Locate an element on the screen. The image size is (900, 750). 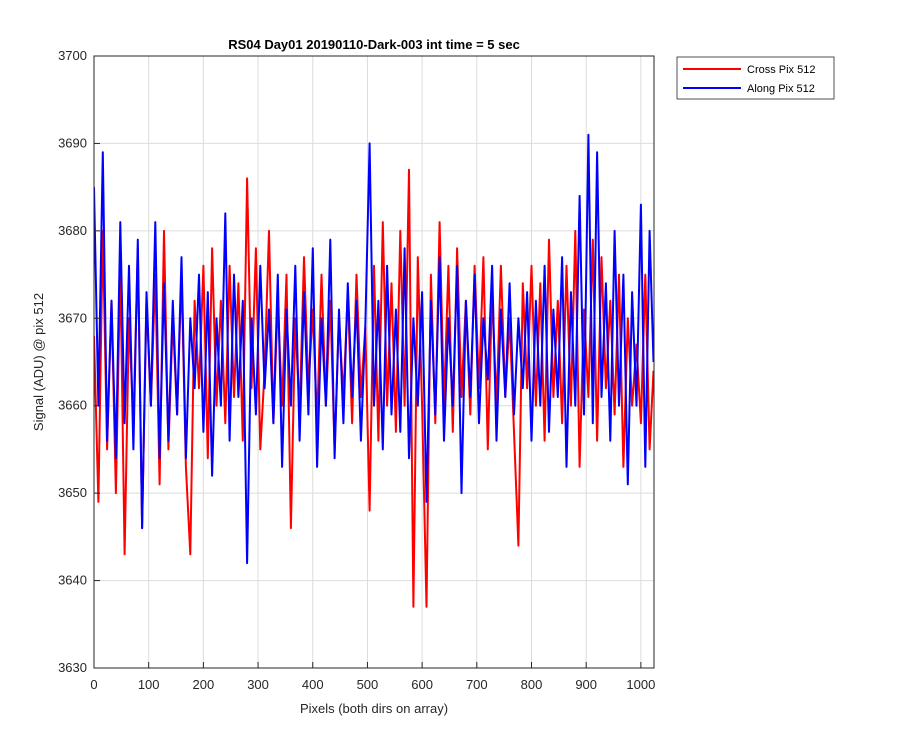
y-tick-label: 3690 is located at coordinates (72, 142).